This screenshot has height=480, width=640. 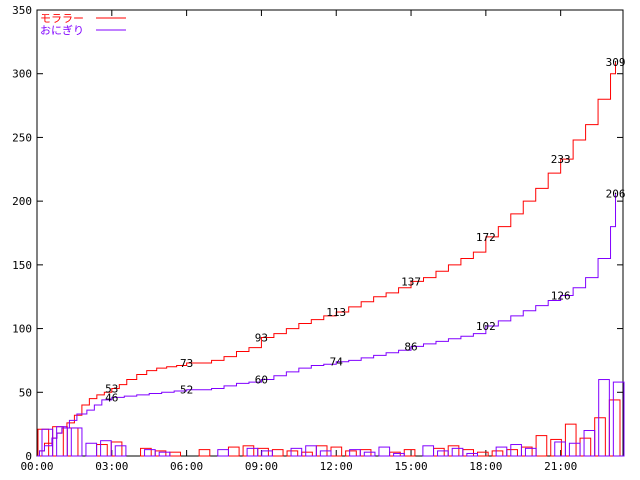 What do you see at coordinates (111, 466) in the screenshot?
I see `x-tick-label: 03:00` at bounding box center [111, 466].